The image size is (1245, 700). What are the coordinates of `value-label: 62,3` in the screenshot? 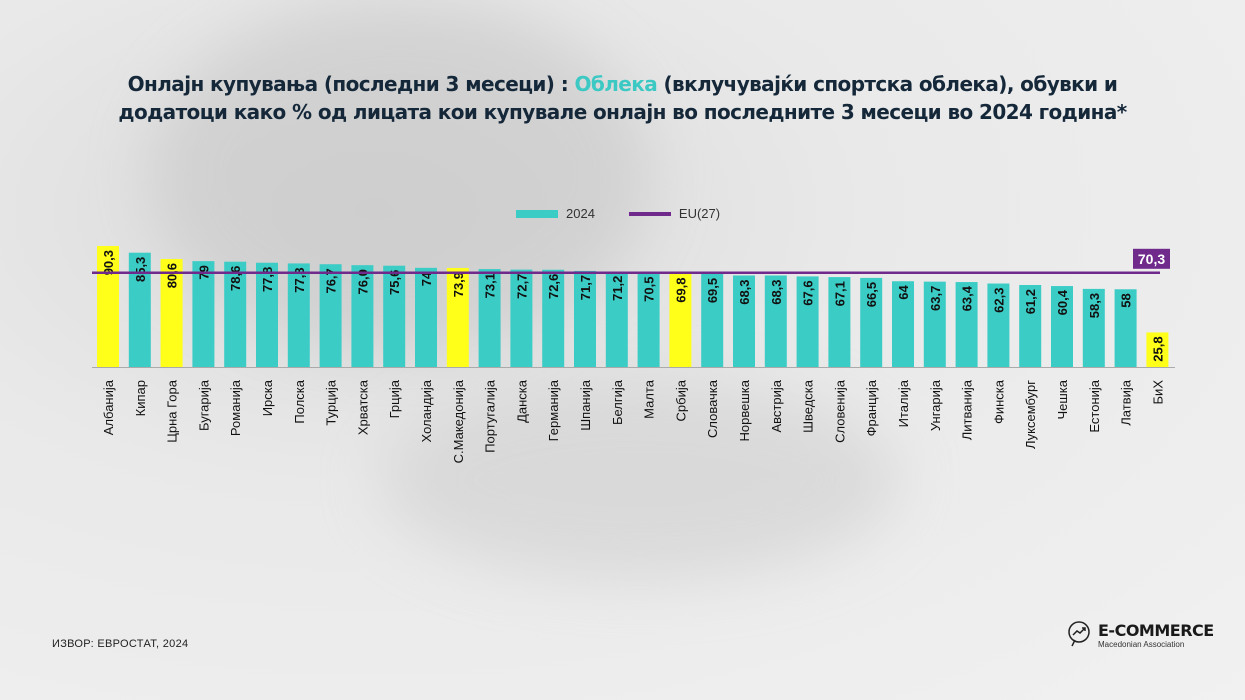 It's located at (998, 300).